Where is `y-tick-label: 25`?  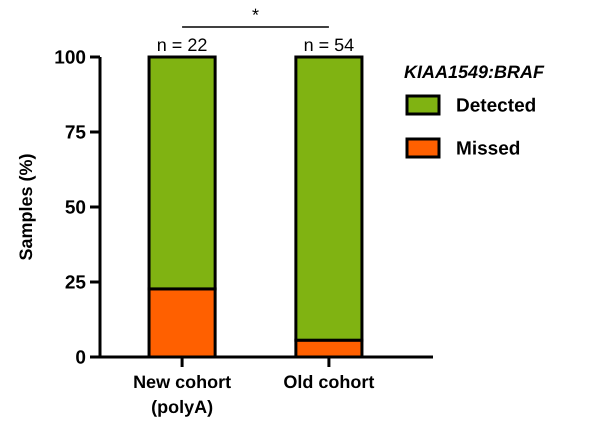 y-tick-label: 25 is located at coordinates (75, 283).